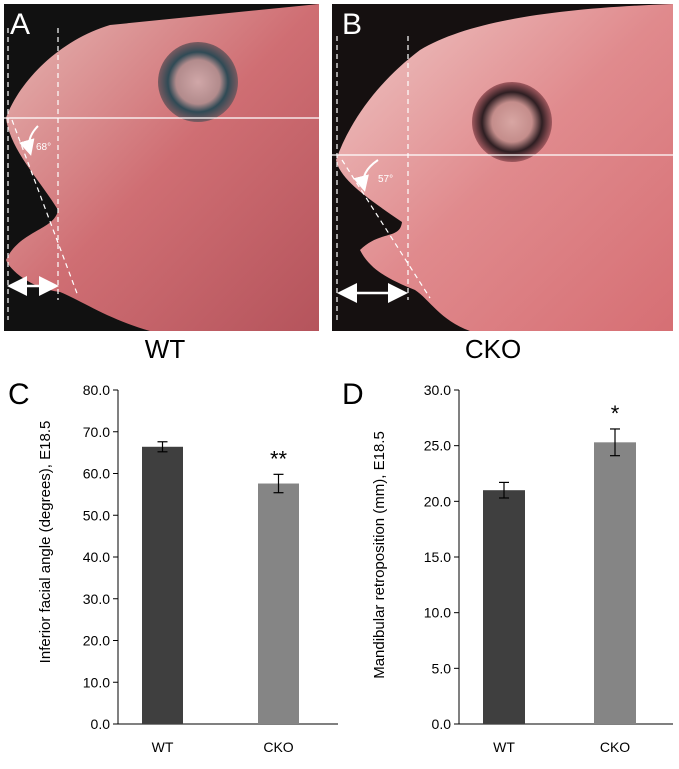 The width and height of the screenshot is (679, 769). Describe the element at coordinates (615, 583) in the screenshot. I see `chart-d-bar-cko` at that location.